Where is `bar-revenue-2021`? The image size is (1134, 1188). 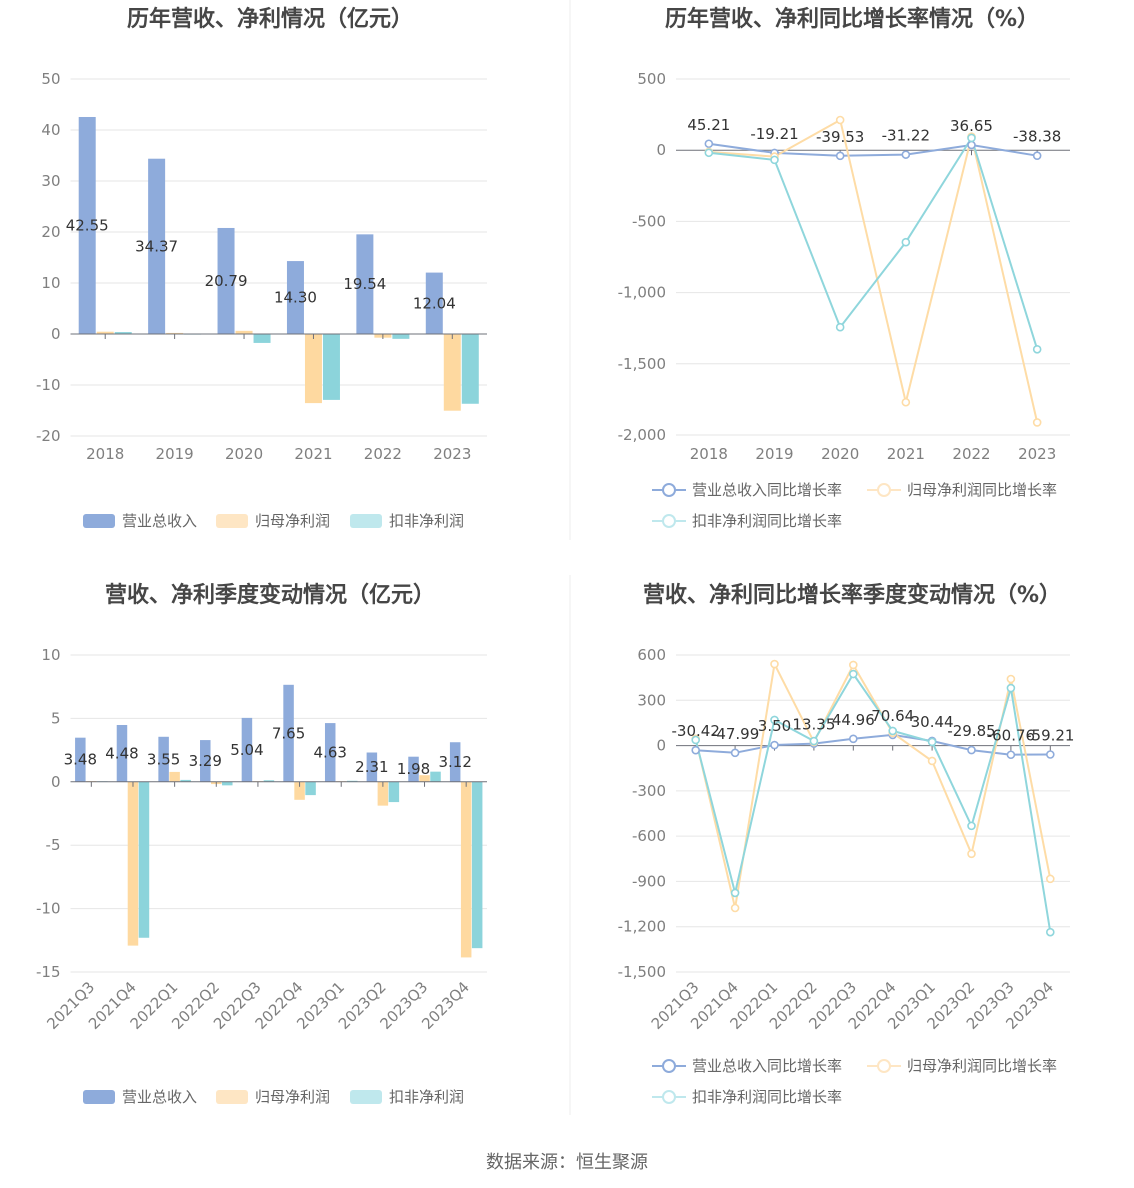
bar-revenue-2021 is located at coordinates (295, 297).